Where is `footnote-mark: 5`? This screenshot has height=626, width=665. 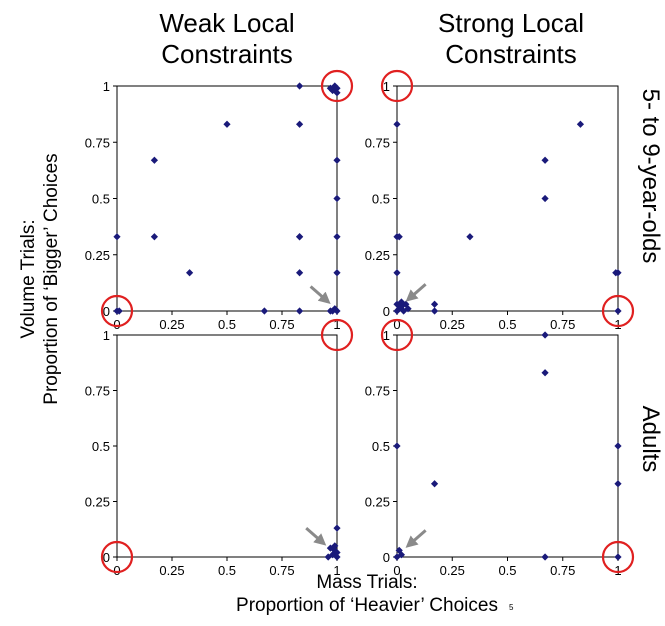
footnote-mark: 5 is located at coordinates (511, 607).